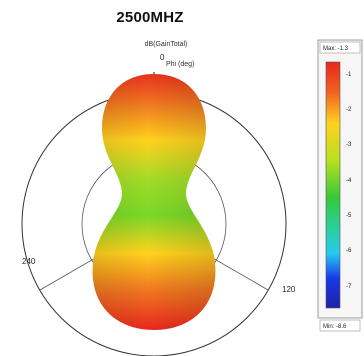 The image size is (364, 356). I want to click on colorbar-tick: -1, so click(349, 75).